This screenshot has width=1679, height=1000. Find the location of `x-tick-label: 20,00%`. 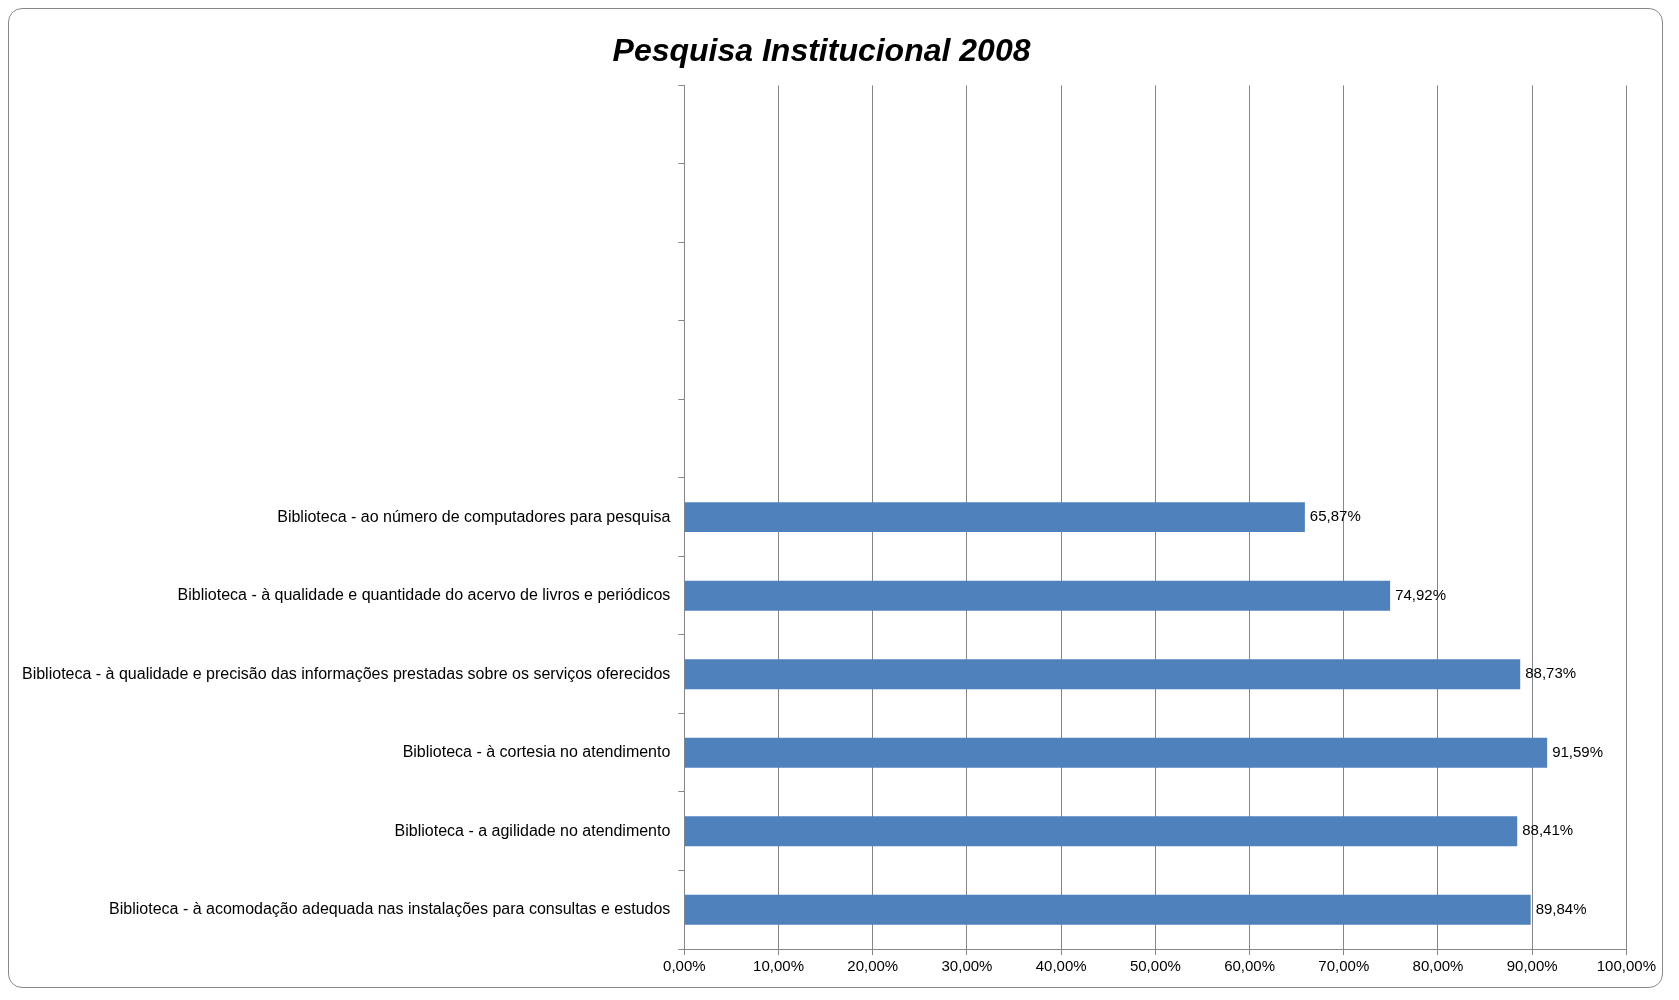

x-tick-label: 20,00% is located at coordinates (873, 966).